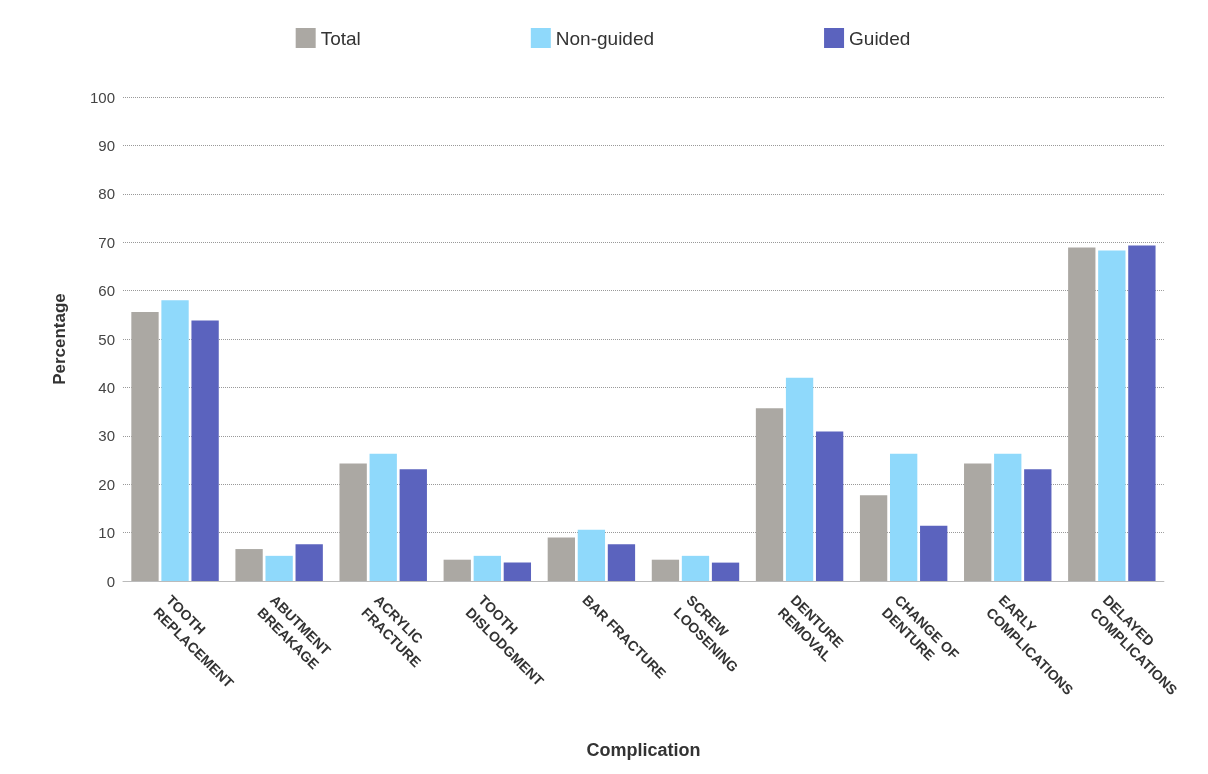 The width and height of the screenshot is (1208, 774). I want to click on y-axis-title: Percentage, so click(59, 339).